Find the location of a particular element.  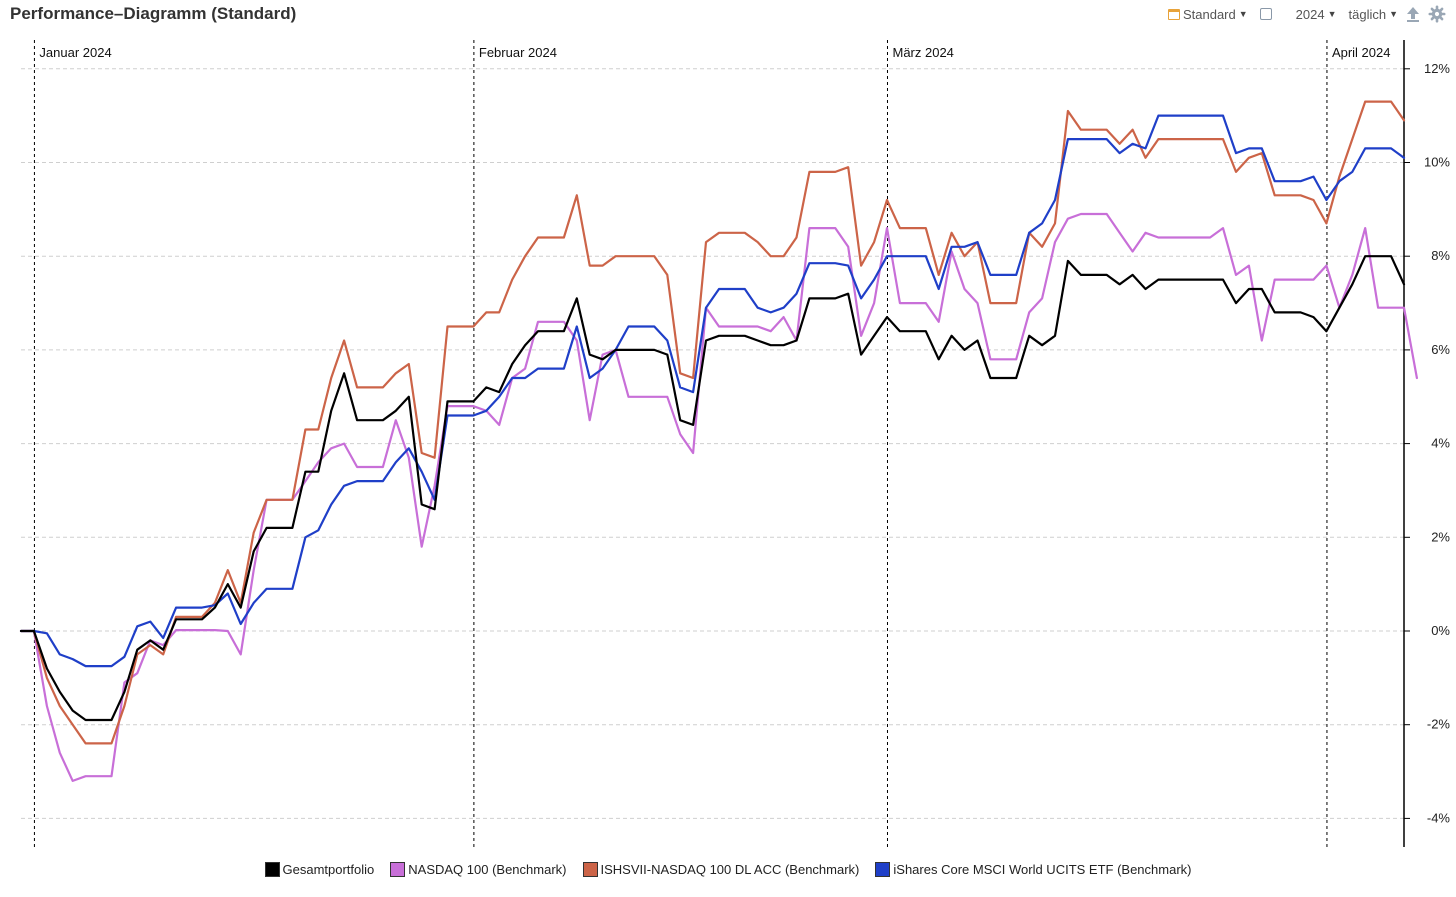

y-tick-label: 10% is located at coordinates (1437, 162).